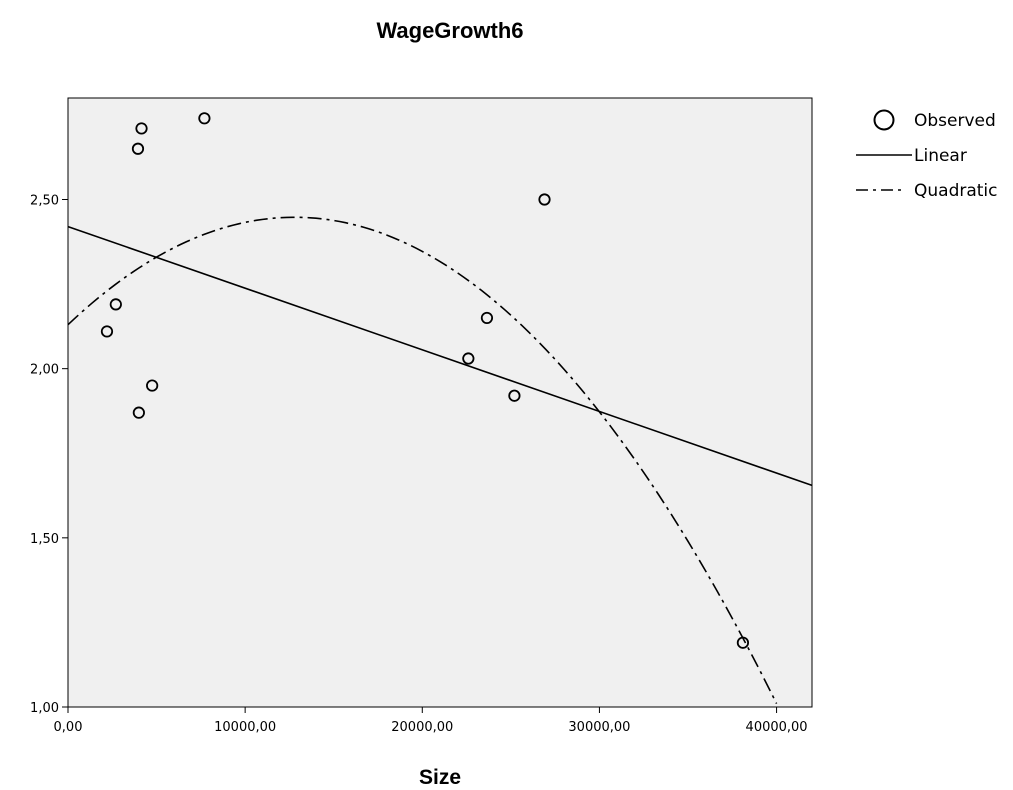 The height and width of the screenshot is (790, 1013). What do you see at coordinates (44, 539) in the screenshot?
I see `y-tick-label: 1,50` at bounding box center [44, 539].